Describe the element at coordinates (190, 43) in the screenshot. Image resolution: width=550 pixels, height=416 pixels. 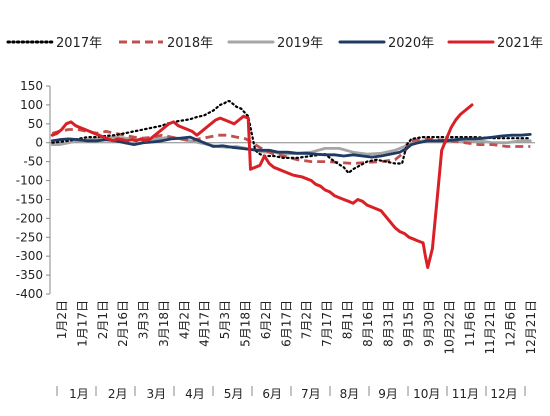
I see `legend-label: 2018年` at that location.